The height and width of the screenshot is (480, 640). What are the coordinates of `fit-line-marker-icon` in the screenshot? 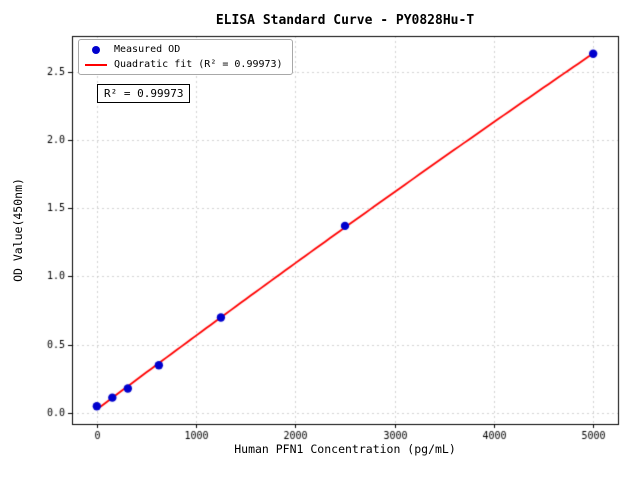 It's located at (96, 64).